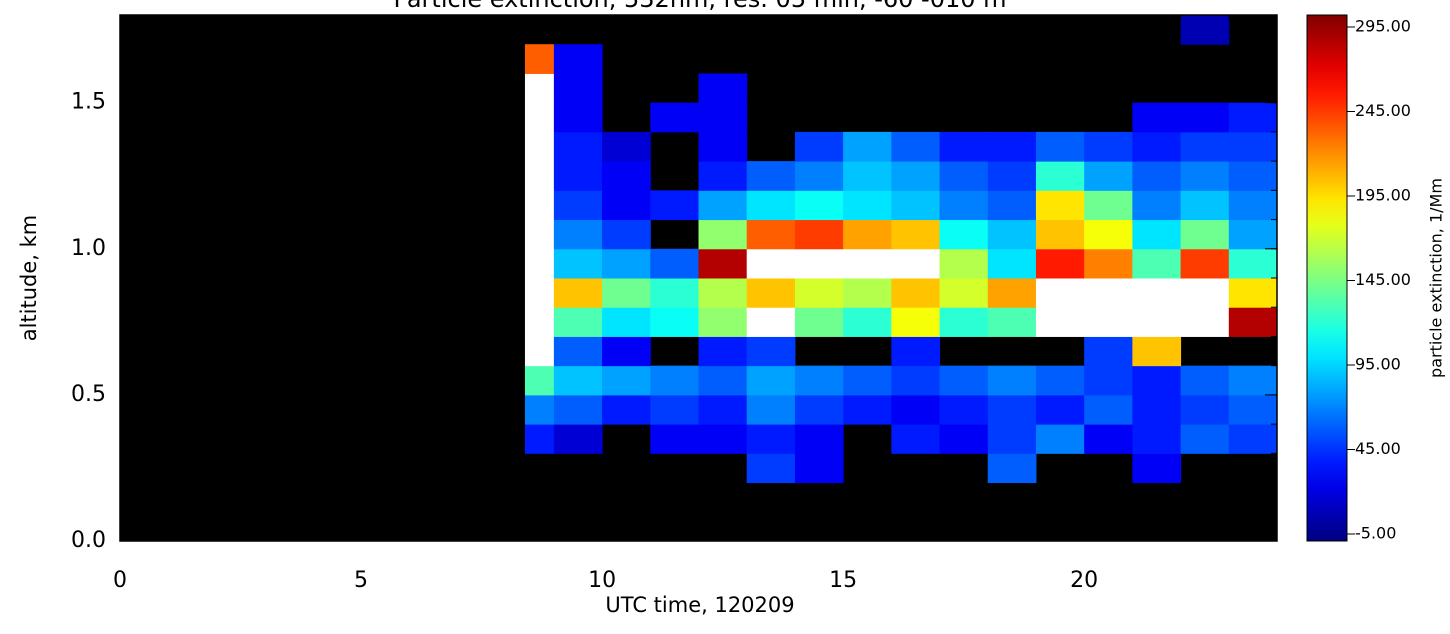 This screenshot has height=634, width=1450. What do you see at coordinates (1375, 533) in the screenshot?
I see `colorbar-tick-label: -5.00` at bounding box center [1375, 533].